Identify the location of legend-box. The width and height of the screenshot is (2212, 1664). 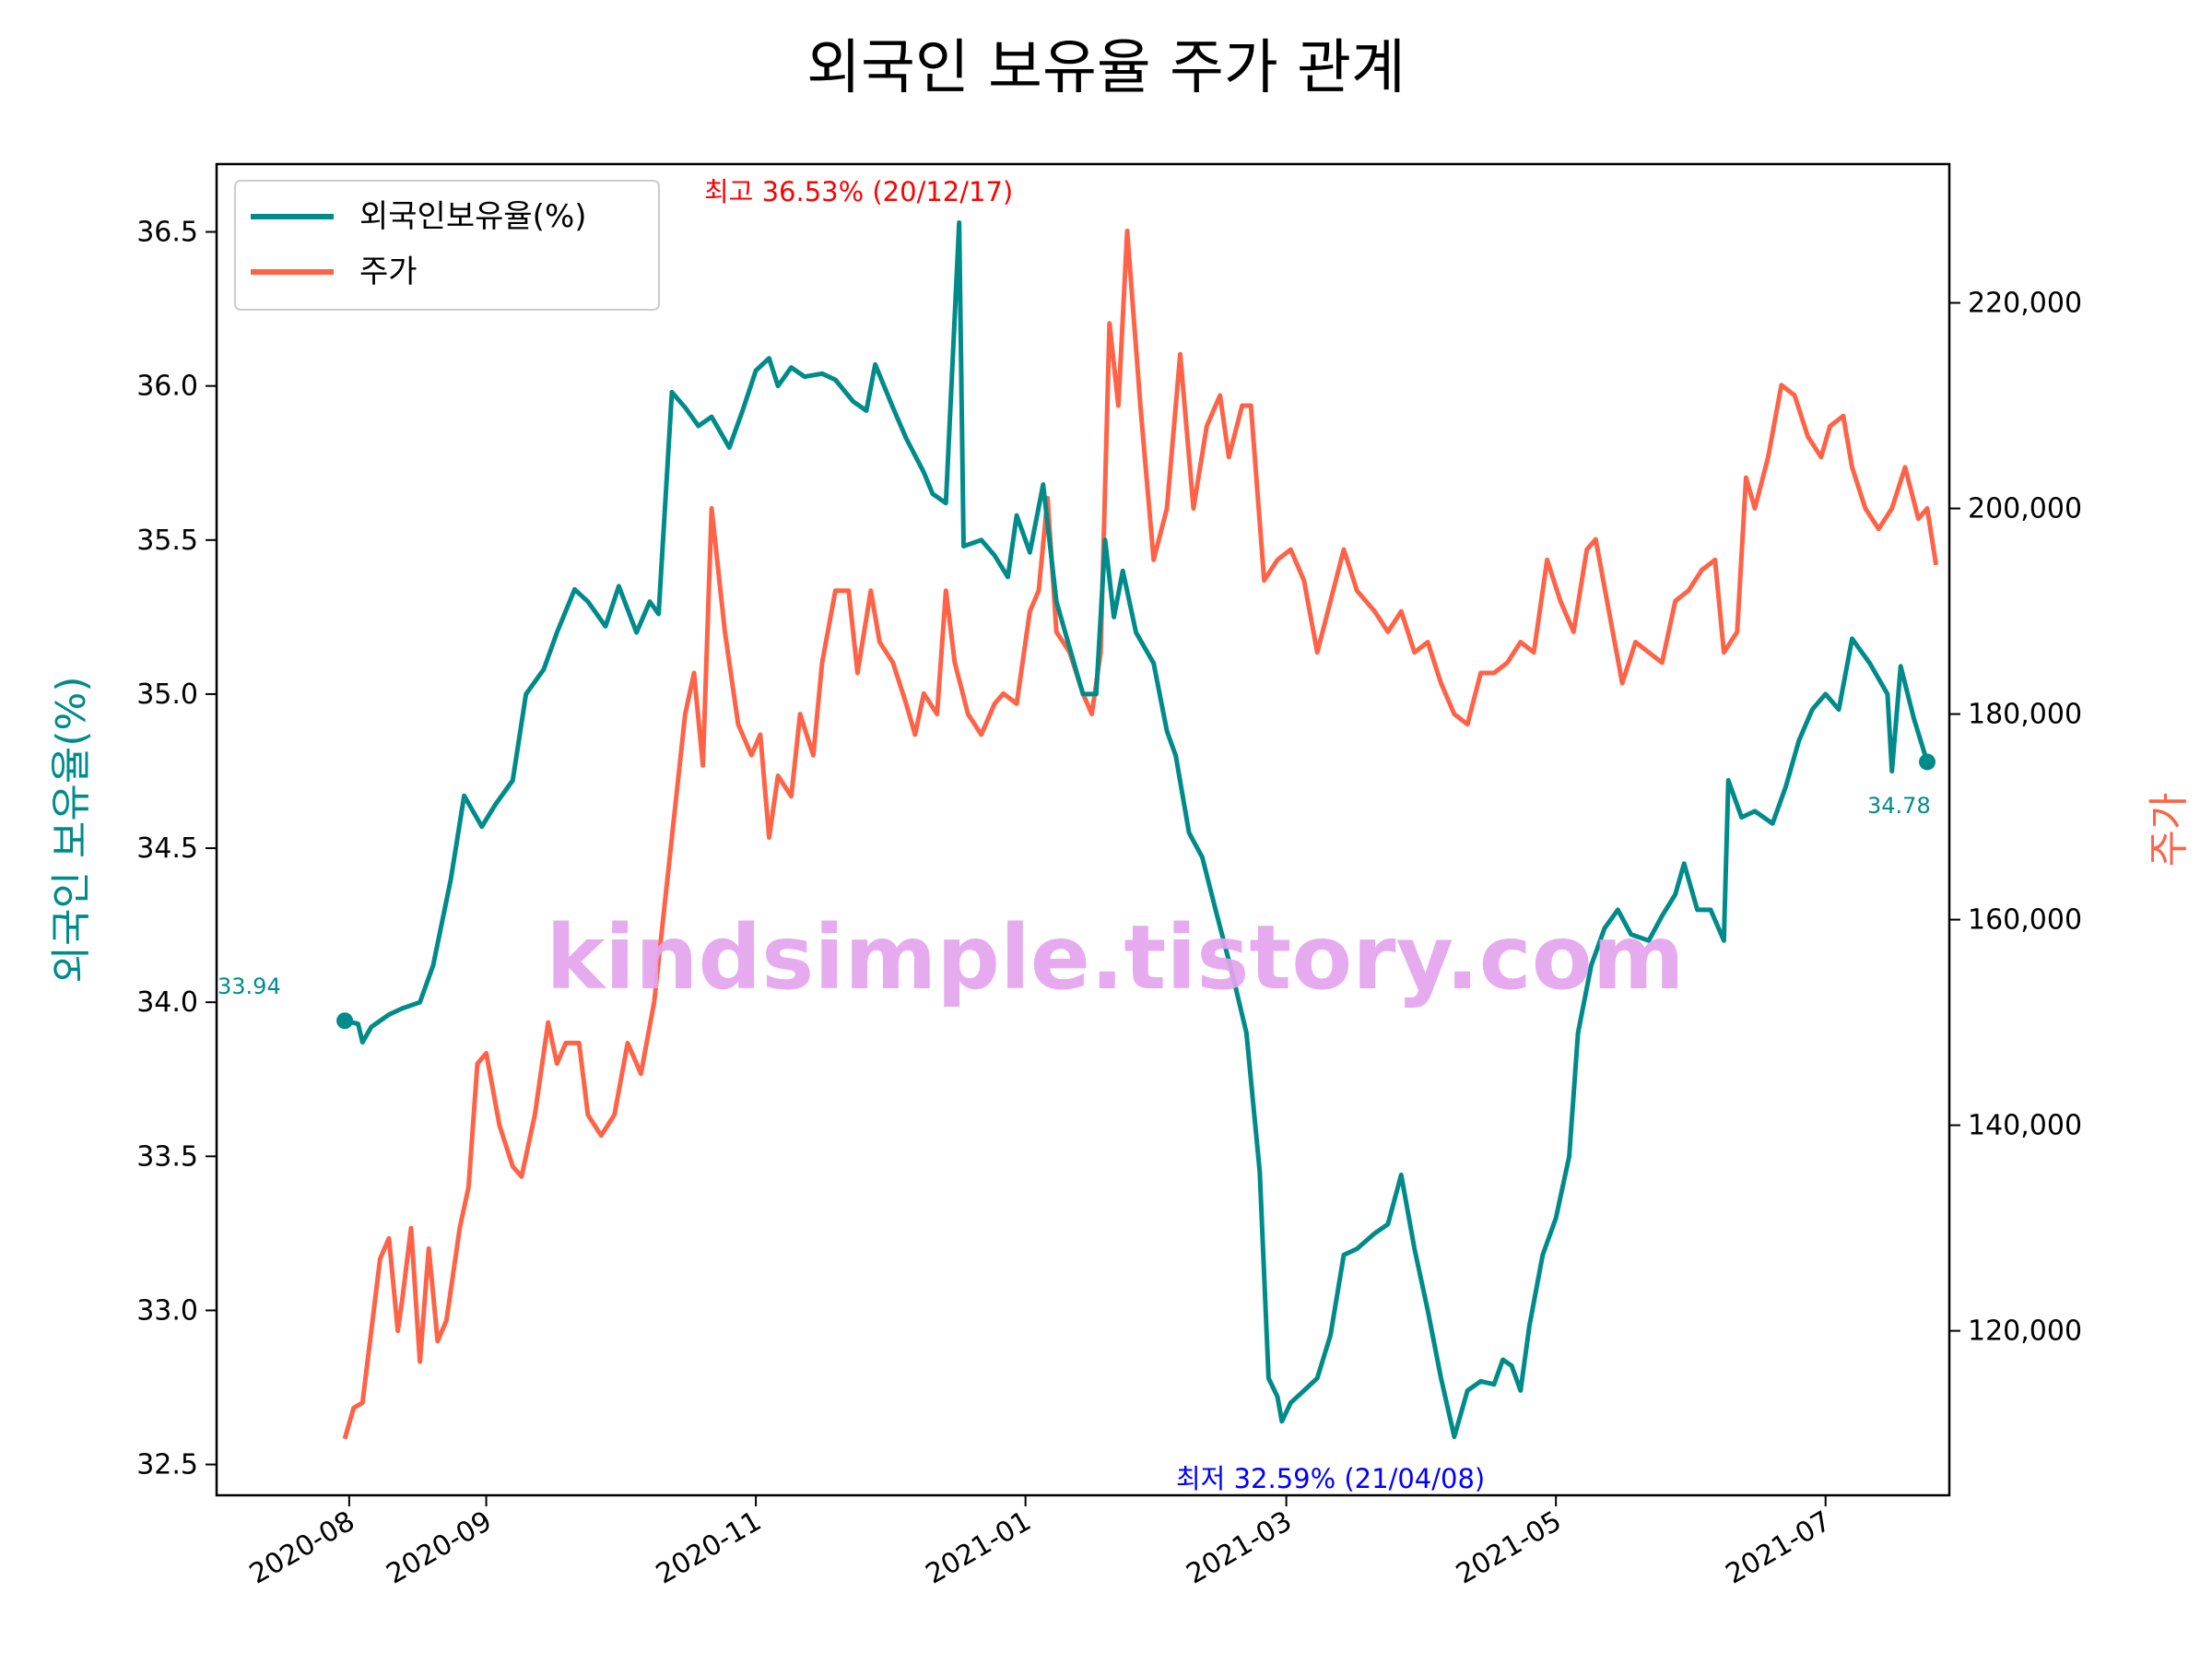
(447, 245).